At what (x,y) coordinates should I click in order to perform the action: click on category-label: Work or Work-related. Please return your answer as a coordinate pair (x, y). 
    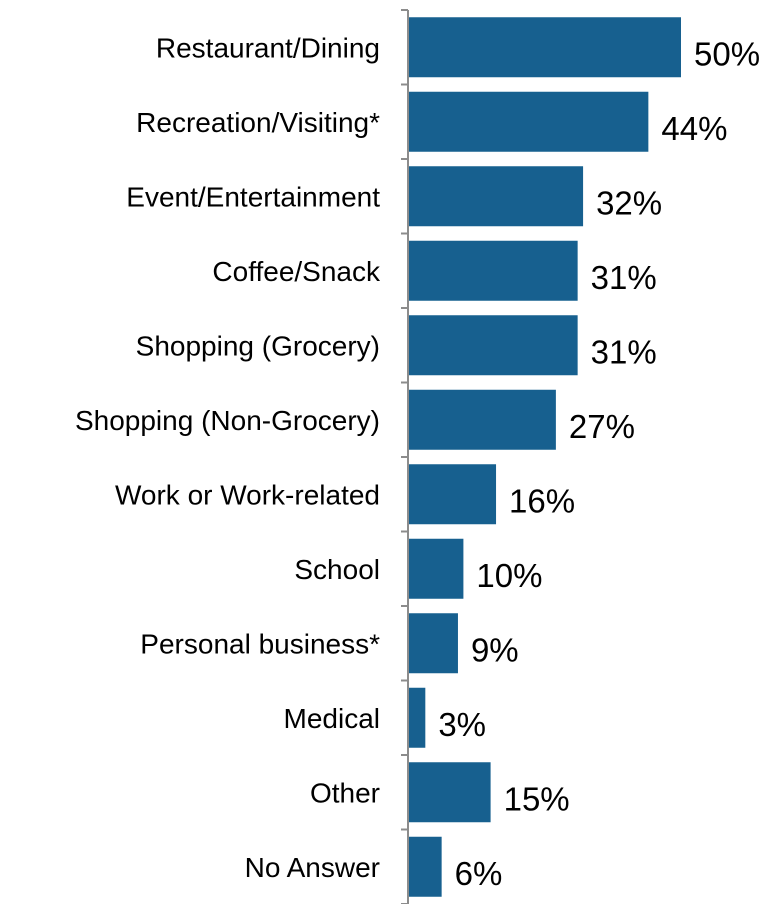
    Looking at the image, I should click on (247, 494).